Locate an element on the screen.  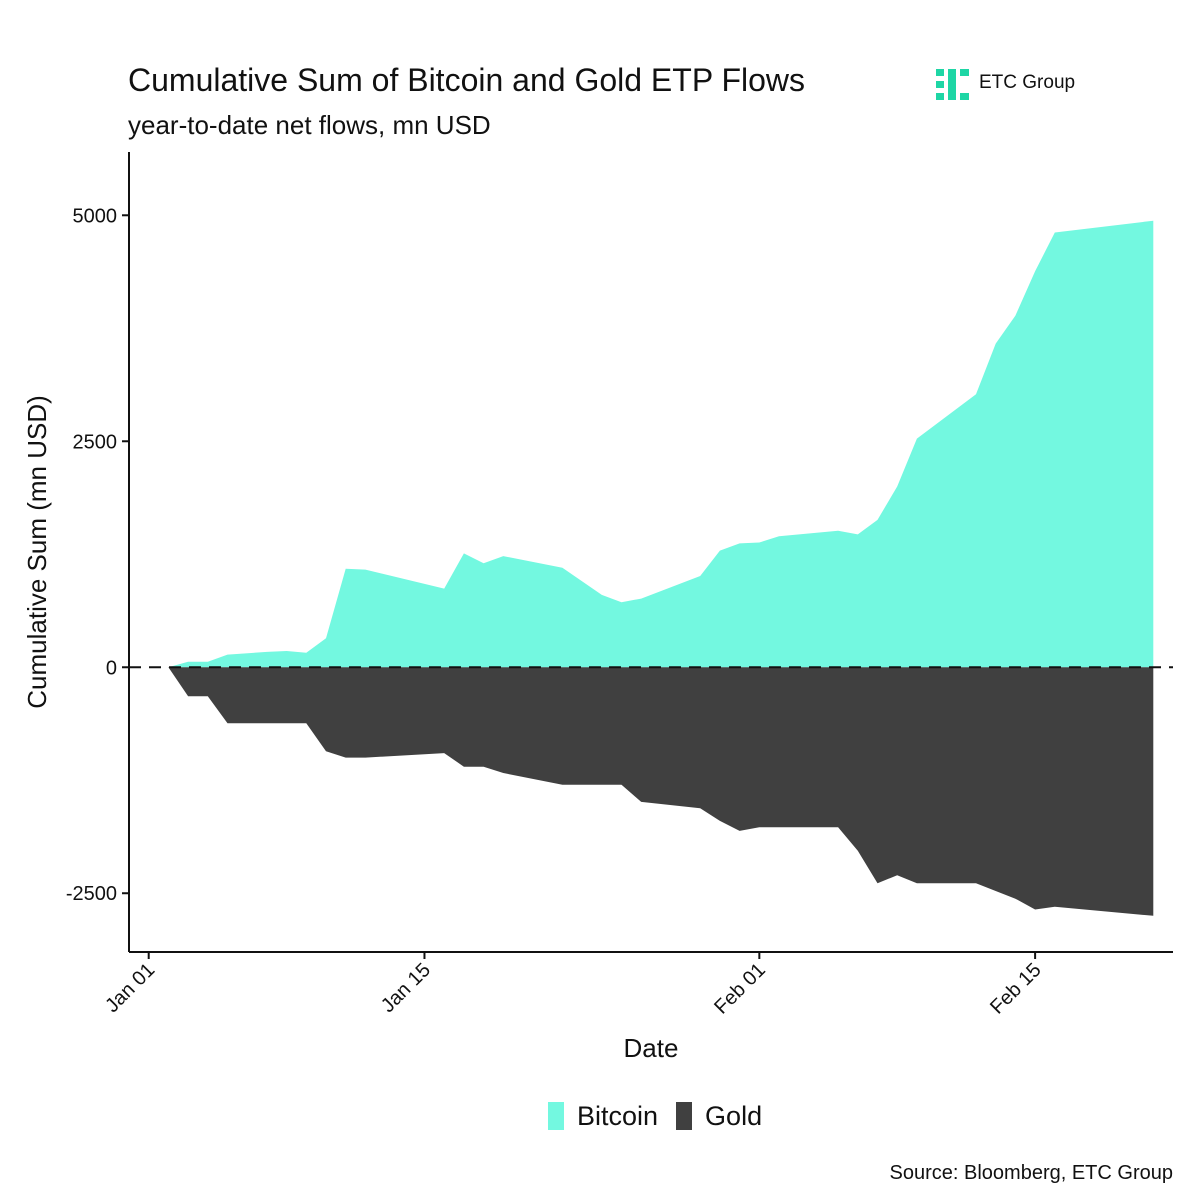
chart-legend: Bitcoin Gold is located at coordinates (664, 1116).